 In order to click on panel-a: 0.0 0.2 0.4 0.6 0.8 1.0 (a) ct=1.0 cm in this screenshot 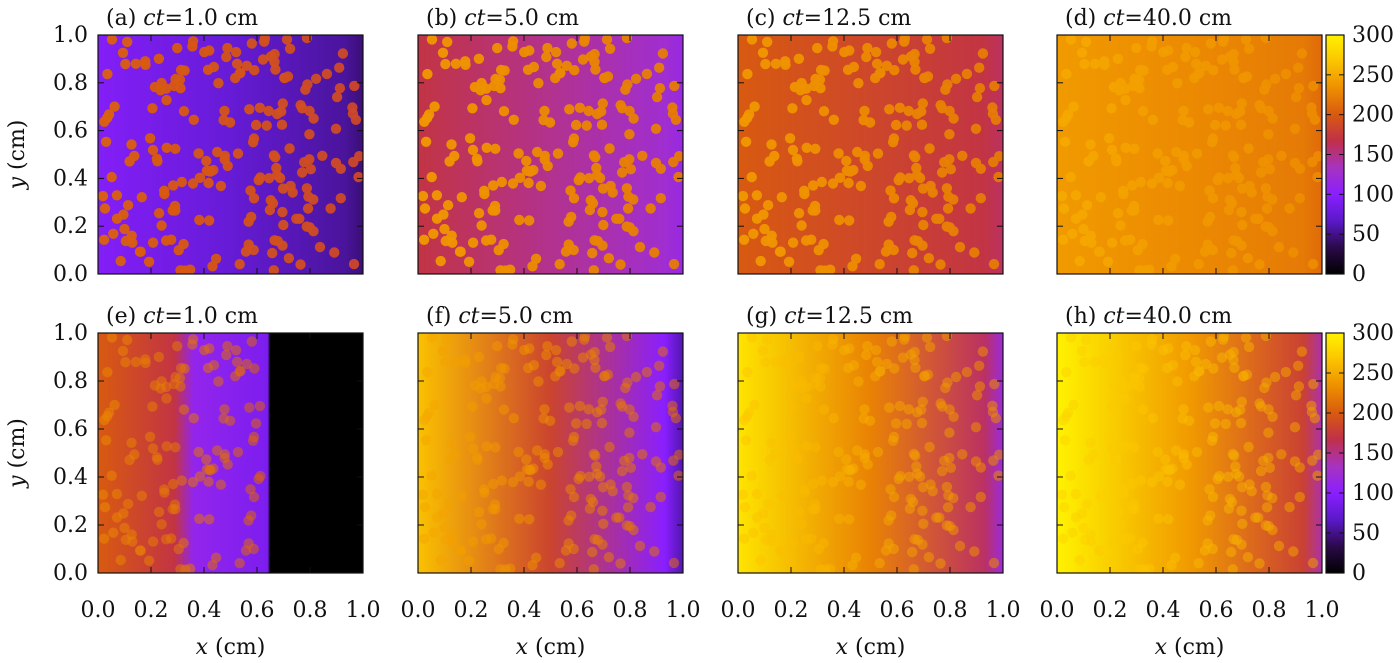, I will do `click(208, 146)`.